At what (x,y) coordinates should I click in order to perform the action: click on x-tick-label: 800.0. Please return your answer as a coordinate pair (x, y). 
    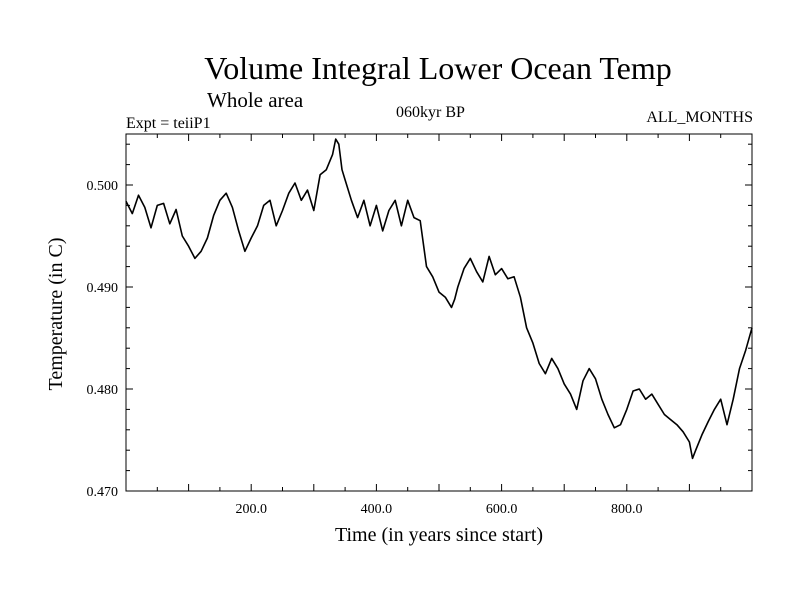
    Looking at the image, I should click on (627, 509).